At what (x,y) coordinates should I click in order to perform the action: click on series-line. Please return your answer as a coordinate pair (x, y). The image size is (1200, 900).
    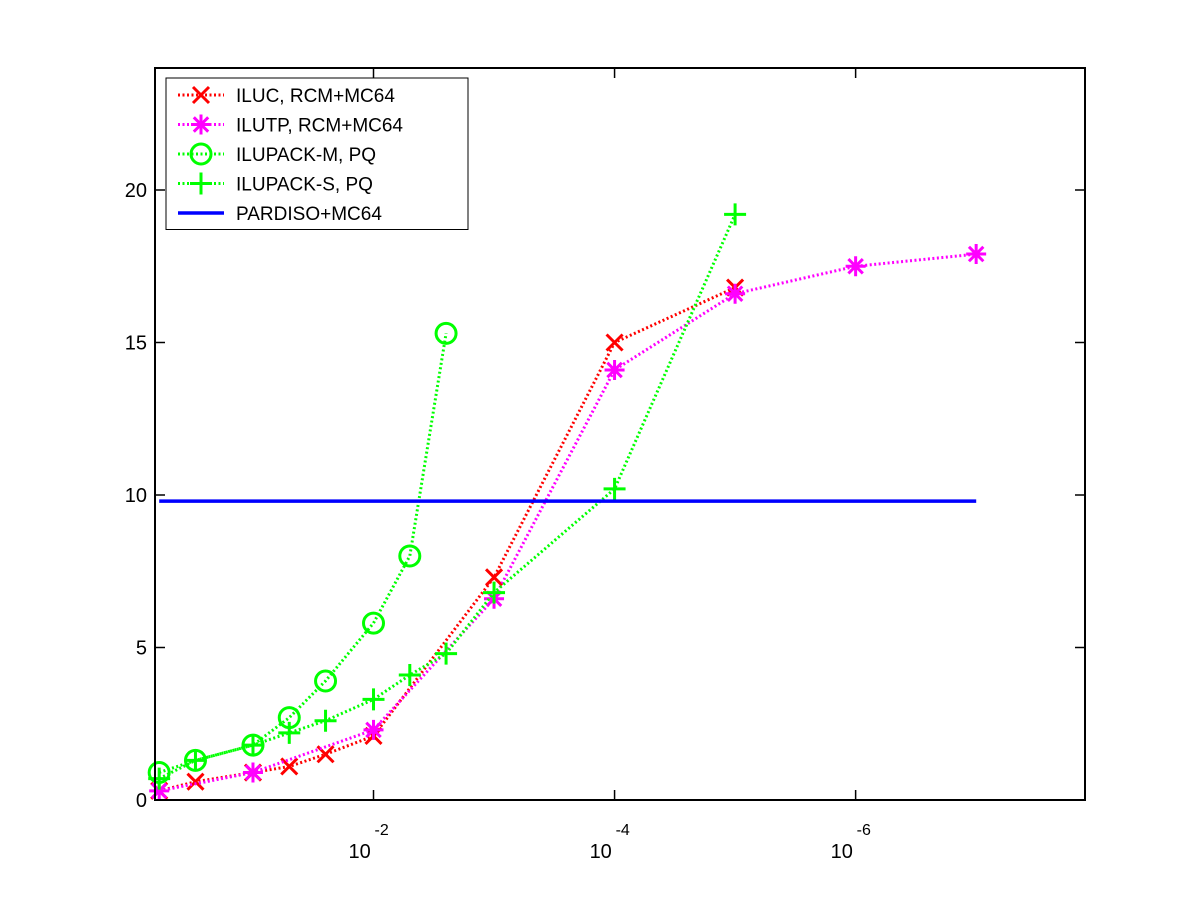
    Looking at the image, I should click on (303, 553).